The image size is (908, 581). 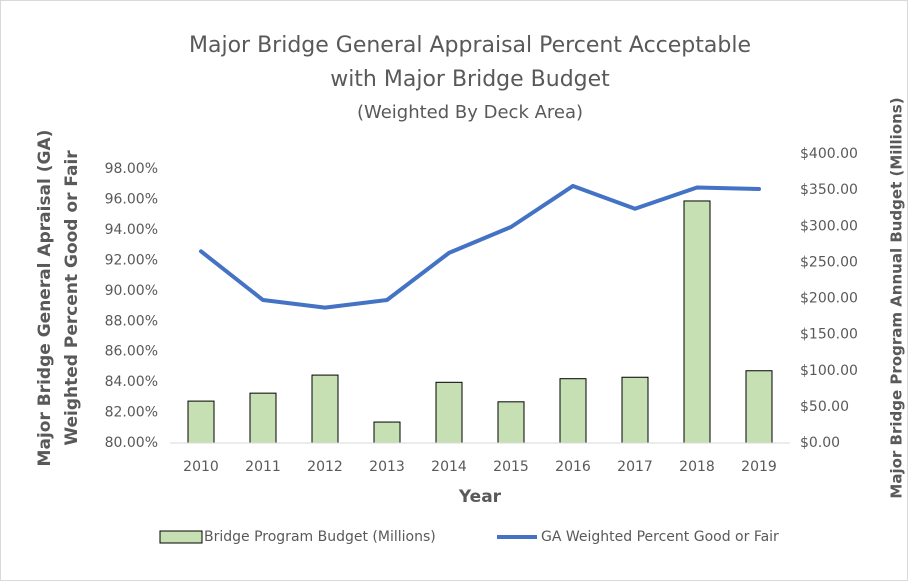 What do you see at coordinates (131, 200) in the screenshot?
I see `y-tick-label: 96.00%` at bounding box center [131, 200].